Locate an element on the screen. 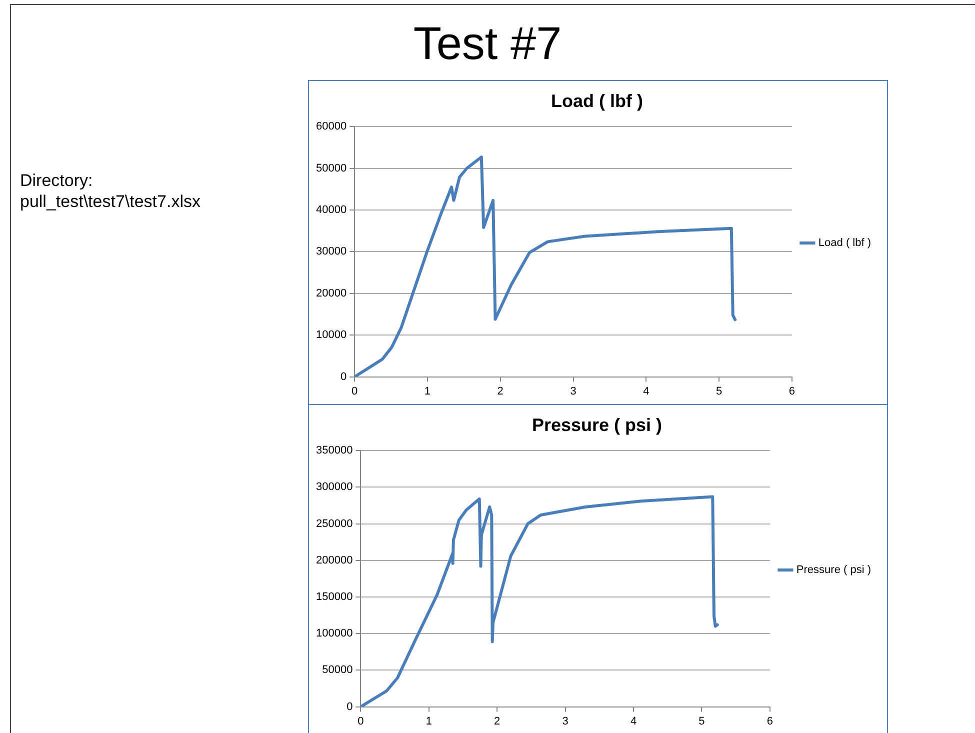 Image resolution: width=975 pixels, height=733 pixels. y-tick-label: 30000 is located at coordinates (331, 252).